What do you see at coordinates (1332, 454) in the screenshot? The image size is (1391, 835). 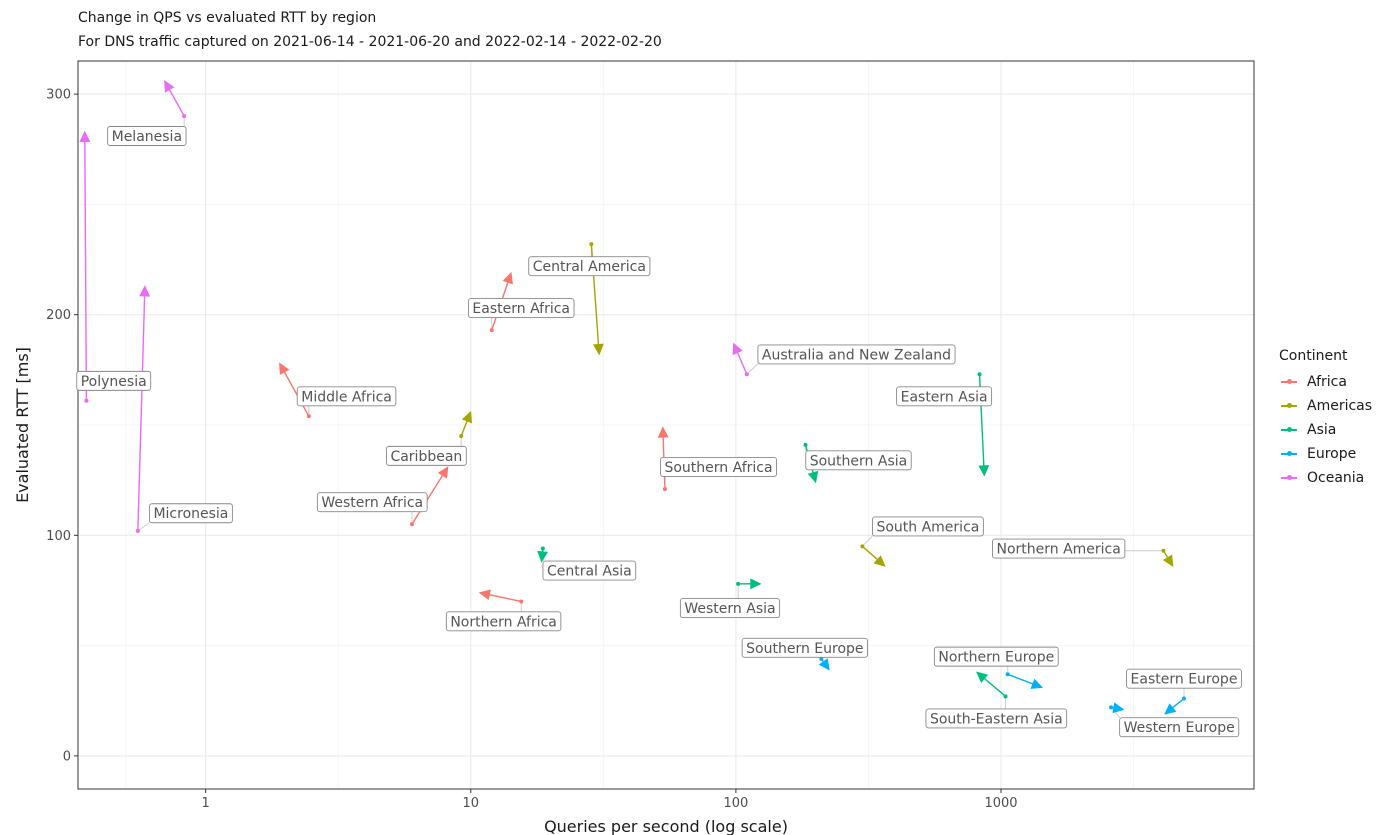 I see `legend-label: Europe` at bounding box center [1332, 454].